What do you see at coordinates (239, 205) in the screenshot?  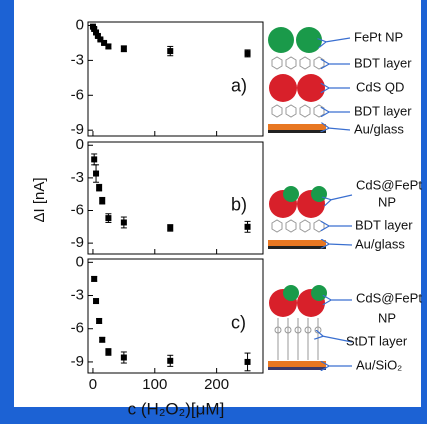 I see `panel-label: b)` at bounding box center [239, 205].